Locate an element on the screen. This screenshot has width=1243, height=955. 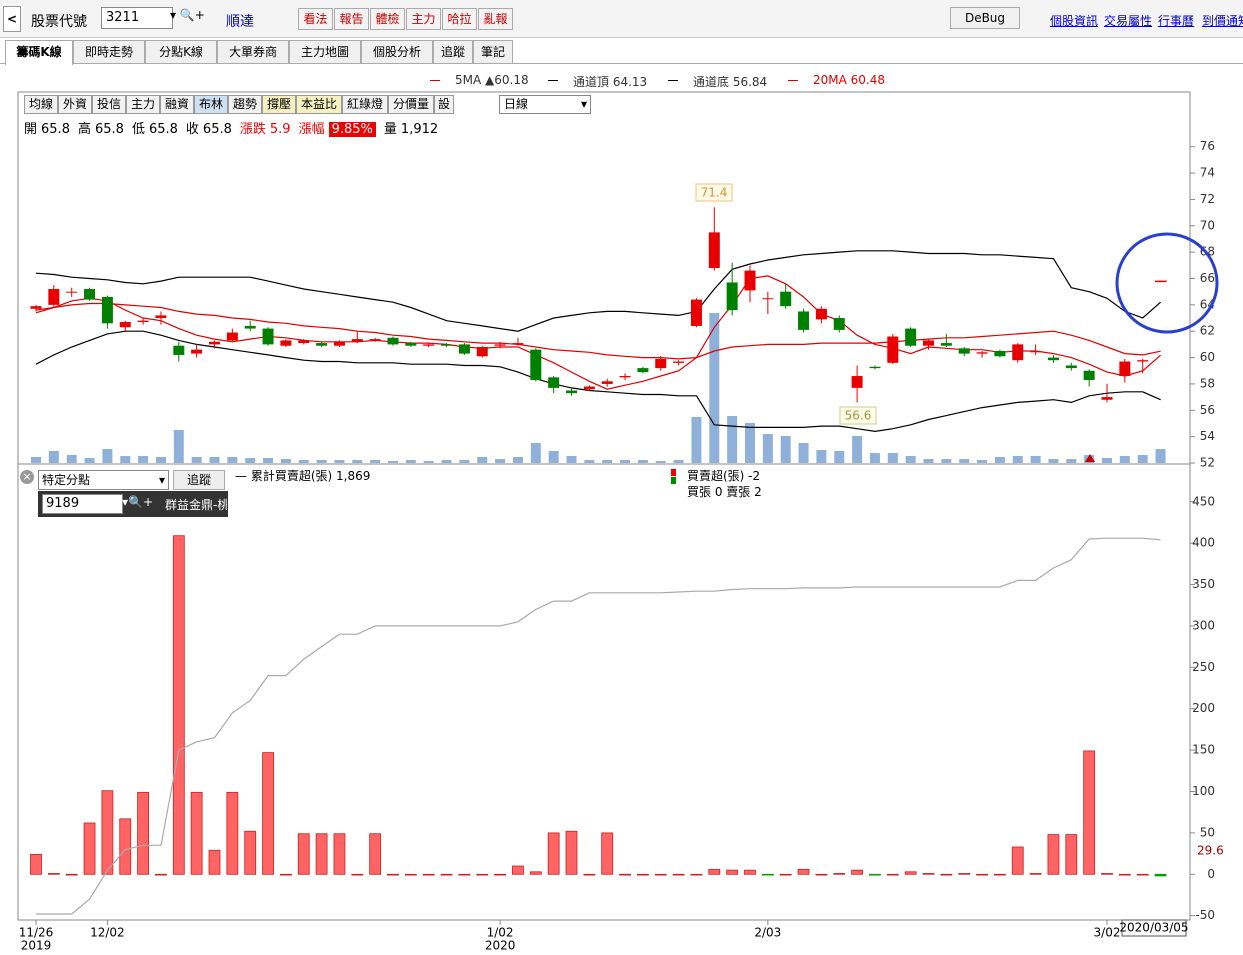
tab-rule is located at coordinates (621, 63).